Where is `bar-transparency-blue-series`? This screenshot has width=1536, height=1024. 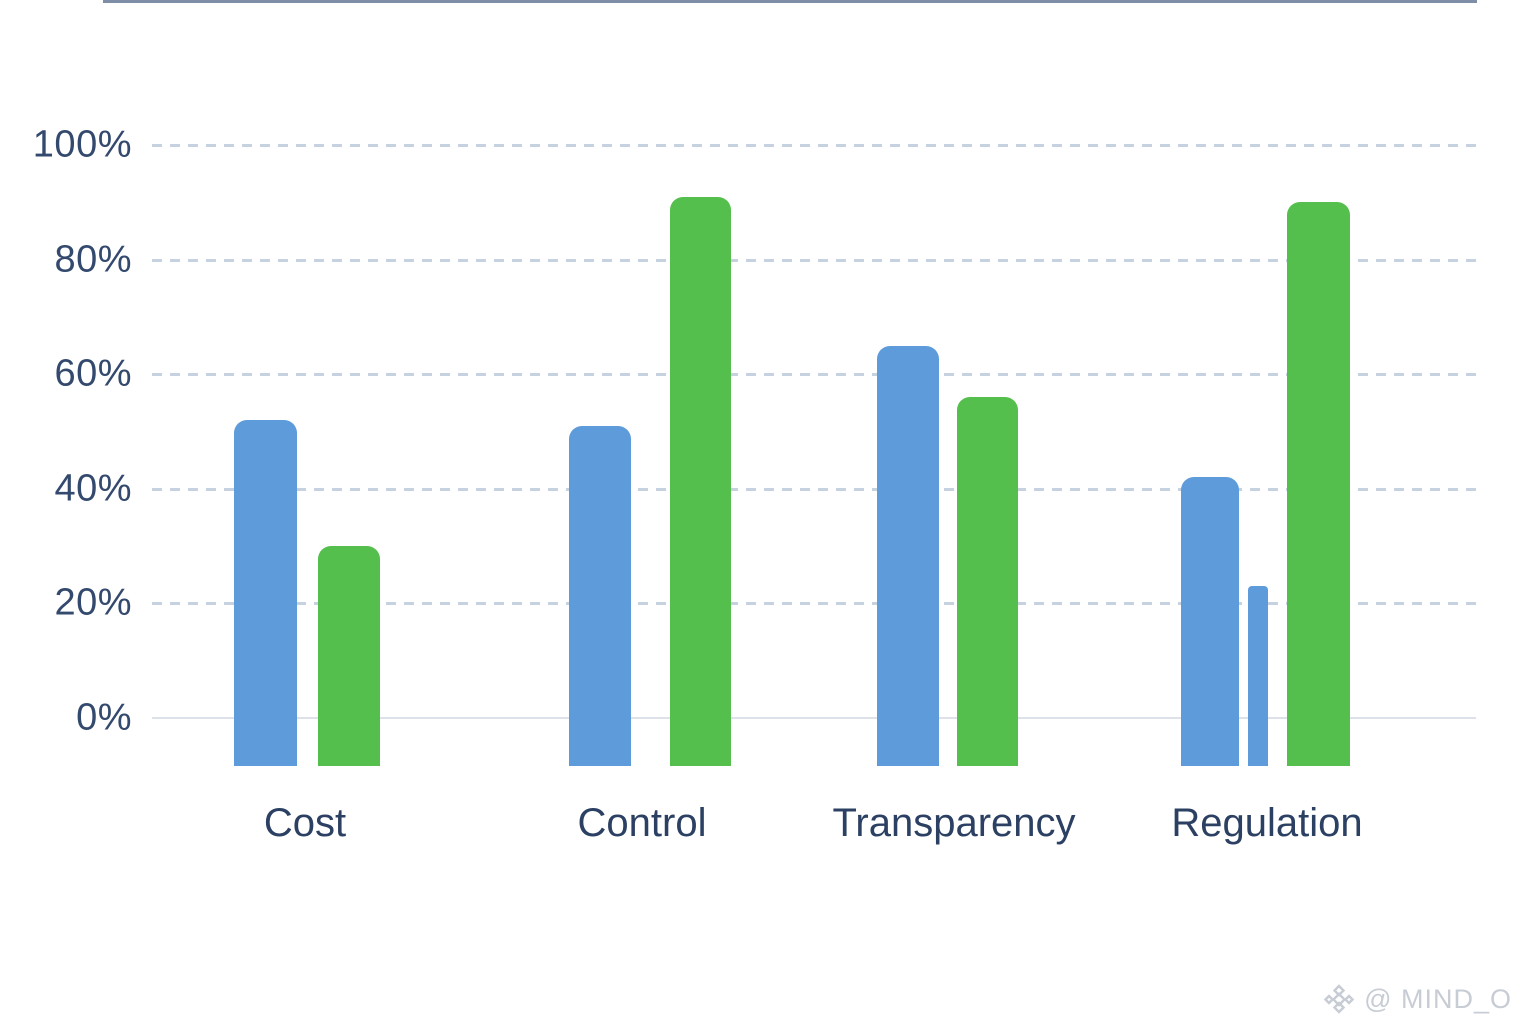
bar-transparency-blue-series is located at coordinates (908, 556).